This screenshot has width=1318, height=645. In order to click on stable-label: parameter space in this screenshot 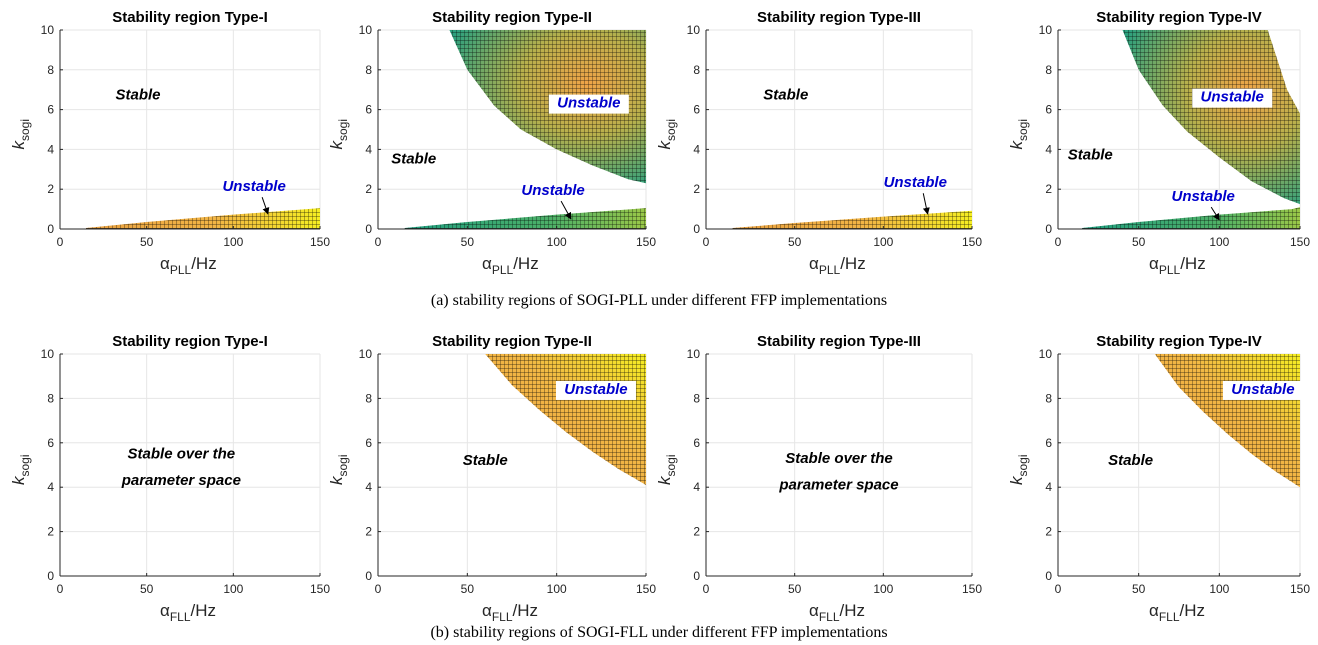, I will do `click(181, 480)`.